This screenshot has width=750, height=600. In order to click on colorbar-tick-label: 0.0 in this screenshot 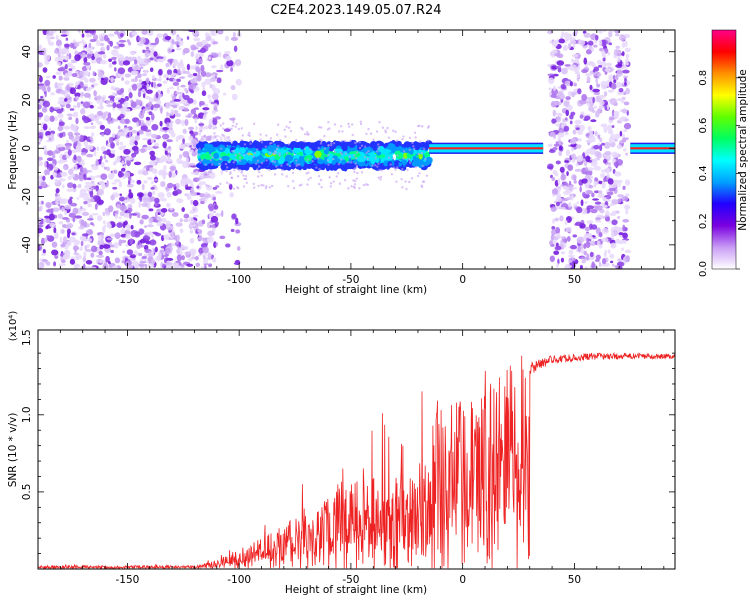, I will do `click(703, 269)`.